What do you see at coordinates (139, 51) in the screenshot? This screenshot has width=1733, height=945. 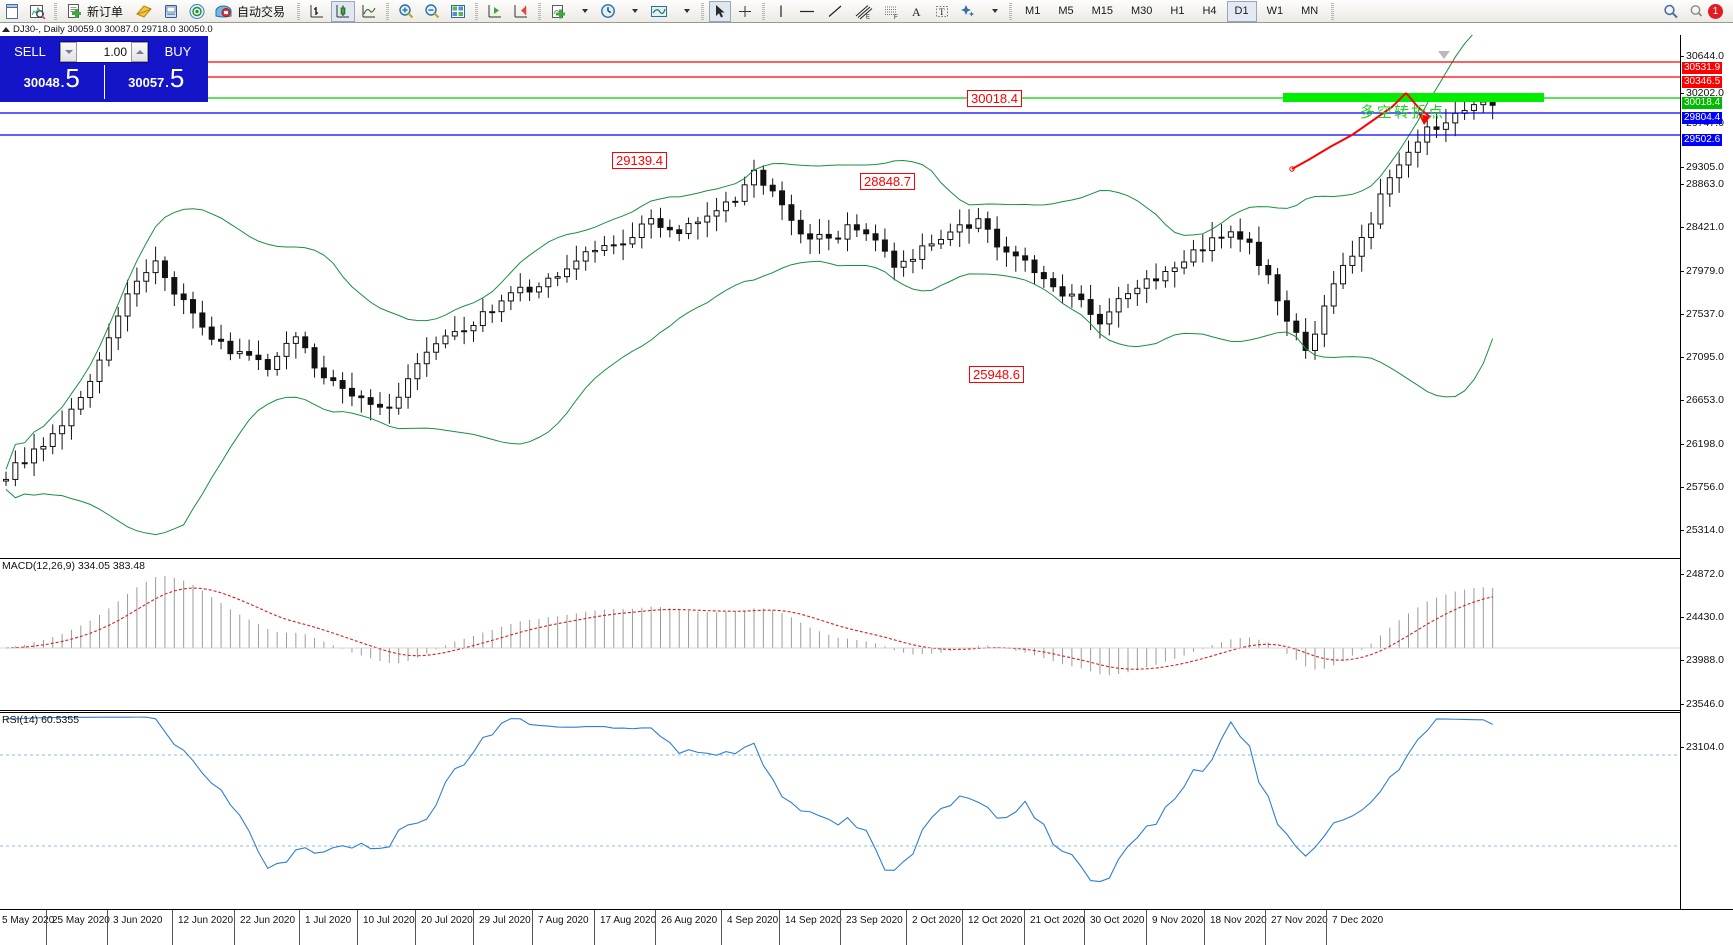 I see `volume-increment-button` at bounding box center [139, 51].